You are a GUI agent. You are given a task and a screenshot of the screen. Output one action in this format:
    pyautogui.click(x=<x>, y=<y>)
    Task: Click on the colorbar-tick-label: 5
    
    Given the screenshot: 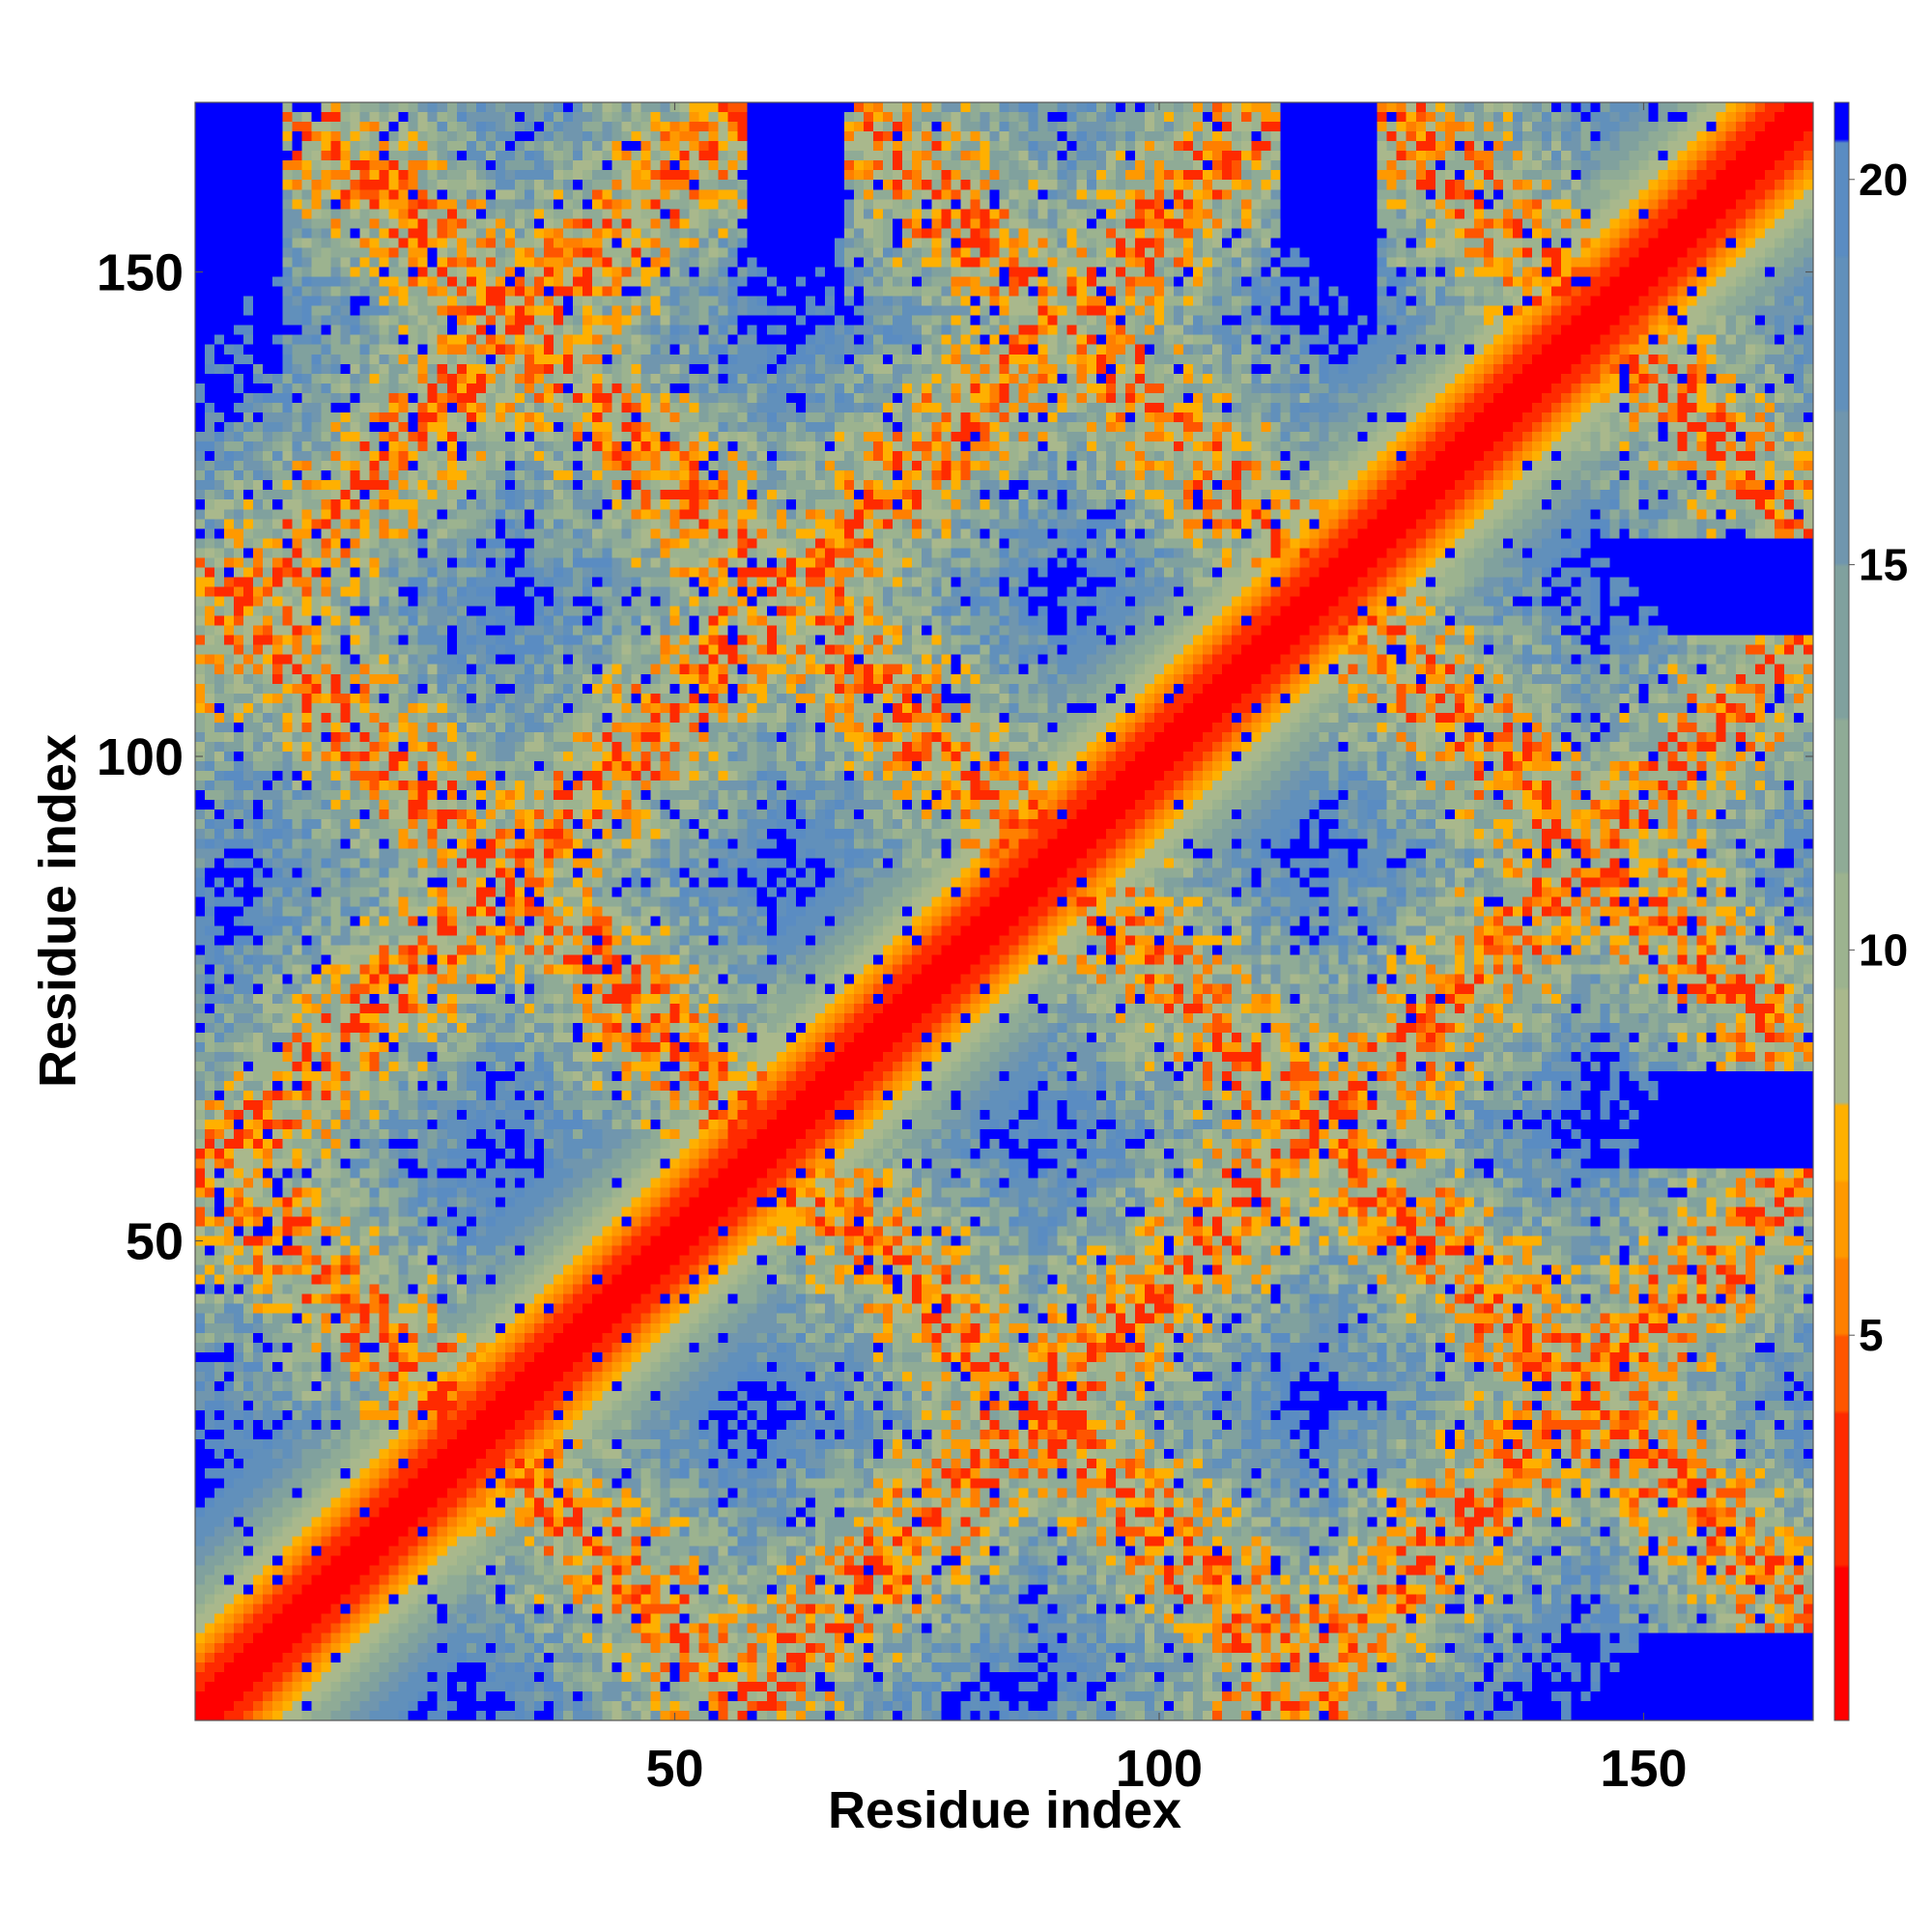 What is the action you would take?
    pyautogui.click(x=1871, y=1335)
    